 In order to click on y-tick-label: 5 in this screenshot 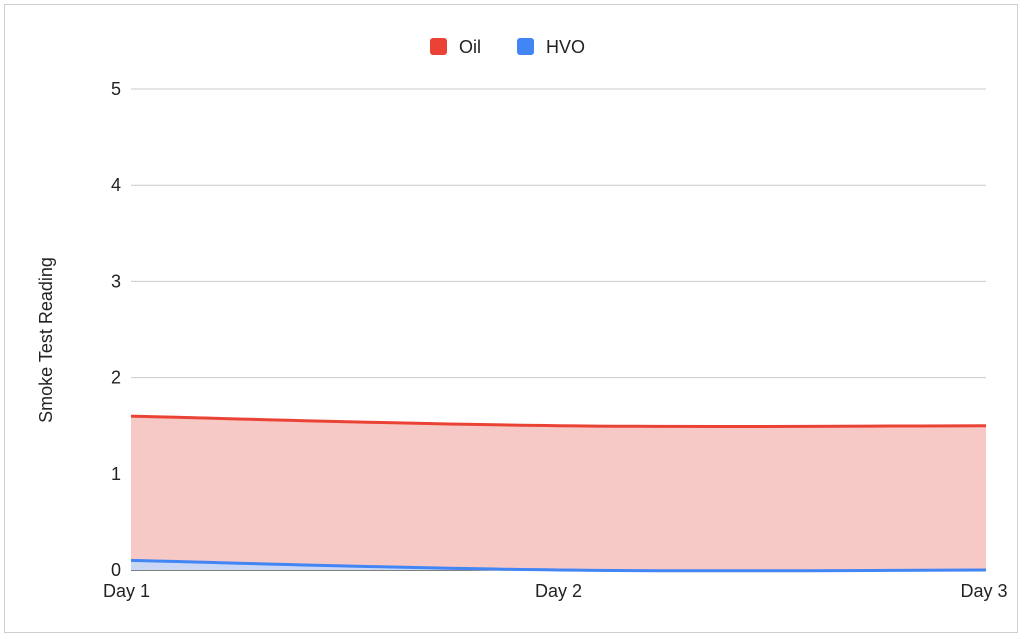, I will do `click(116, 89)`.